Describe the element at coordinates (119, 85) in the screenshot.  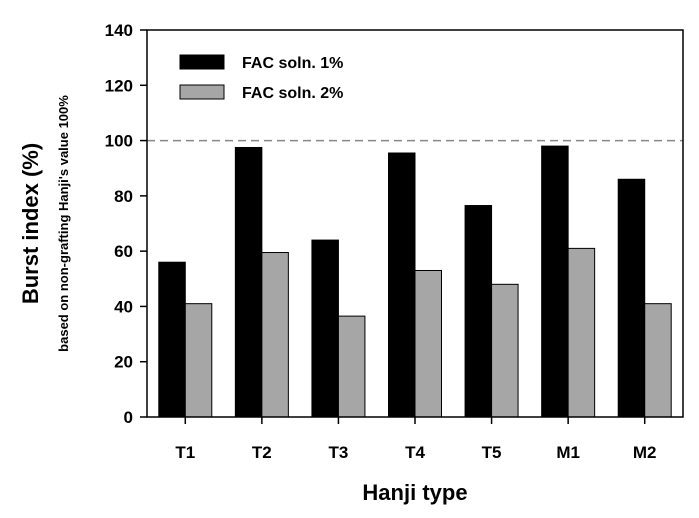
I see `y-tick-label: 120` at that location.